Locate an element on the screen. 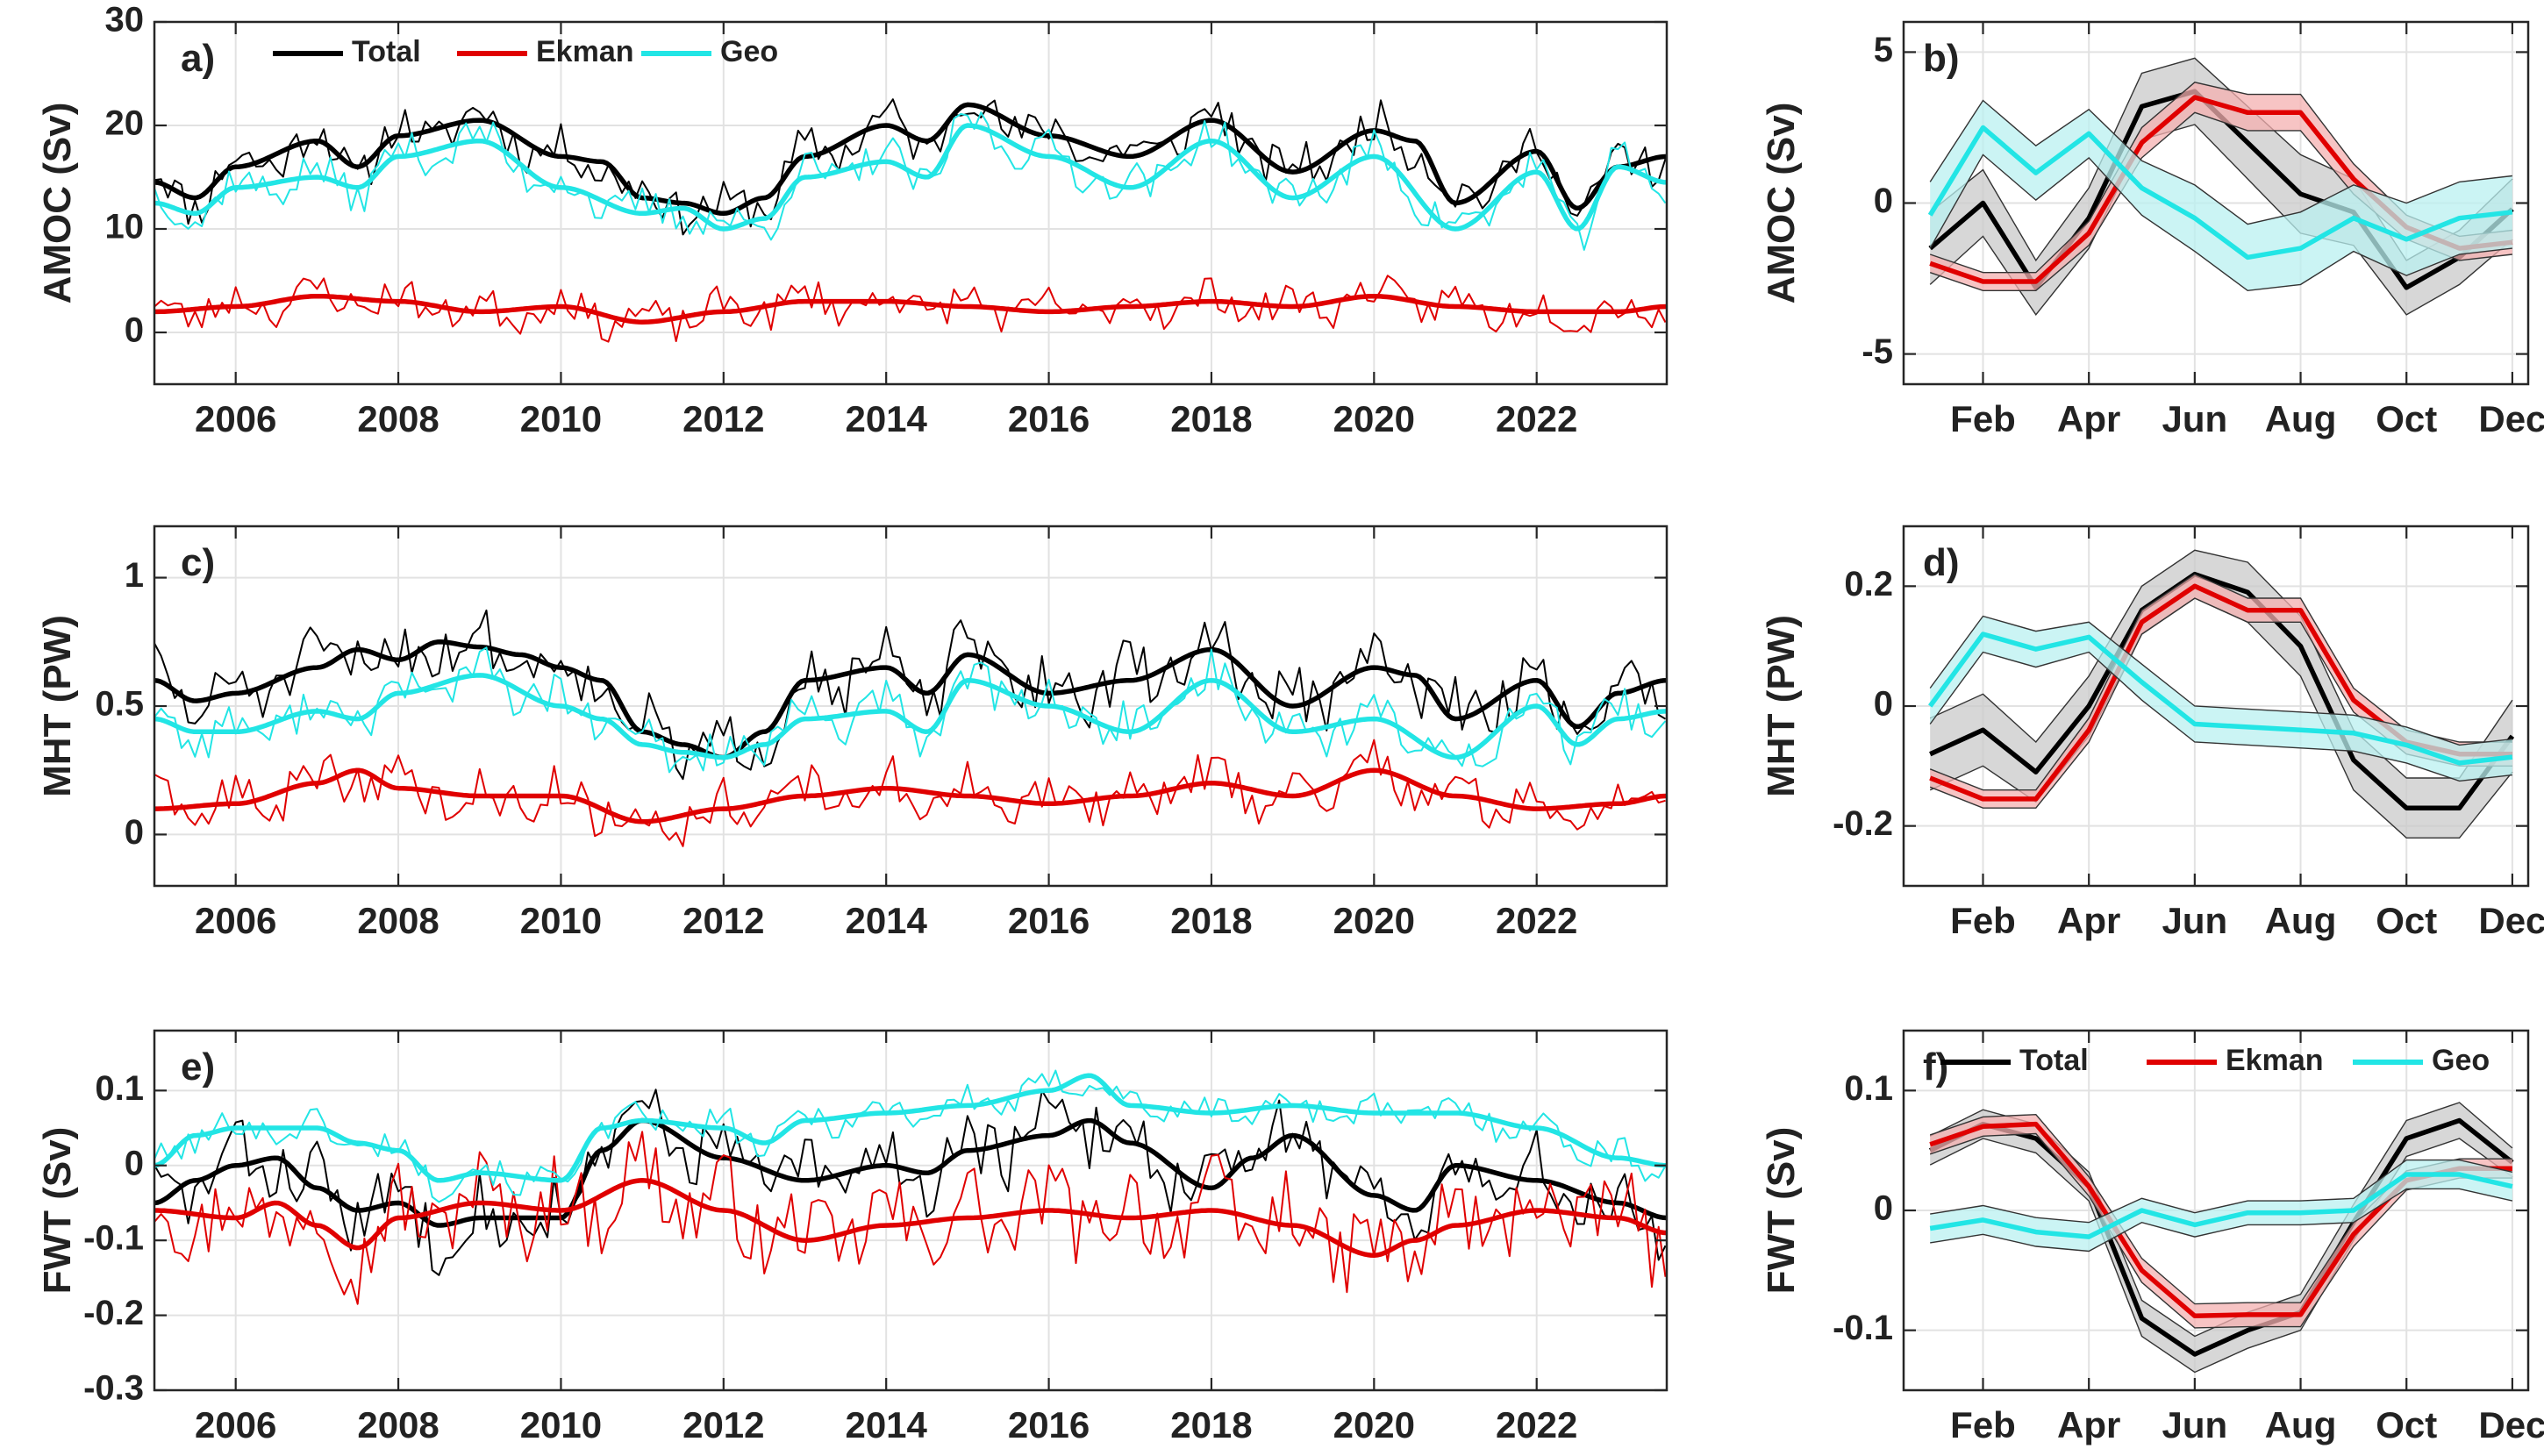 Image resolution: width=2544 pixels, height=1456 pixels. legend-label-total: Total is located at coordinates (2054, 1060).